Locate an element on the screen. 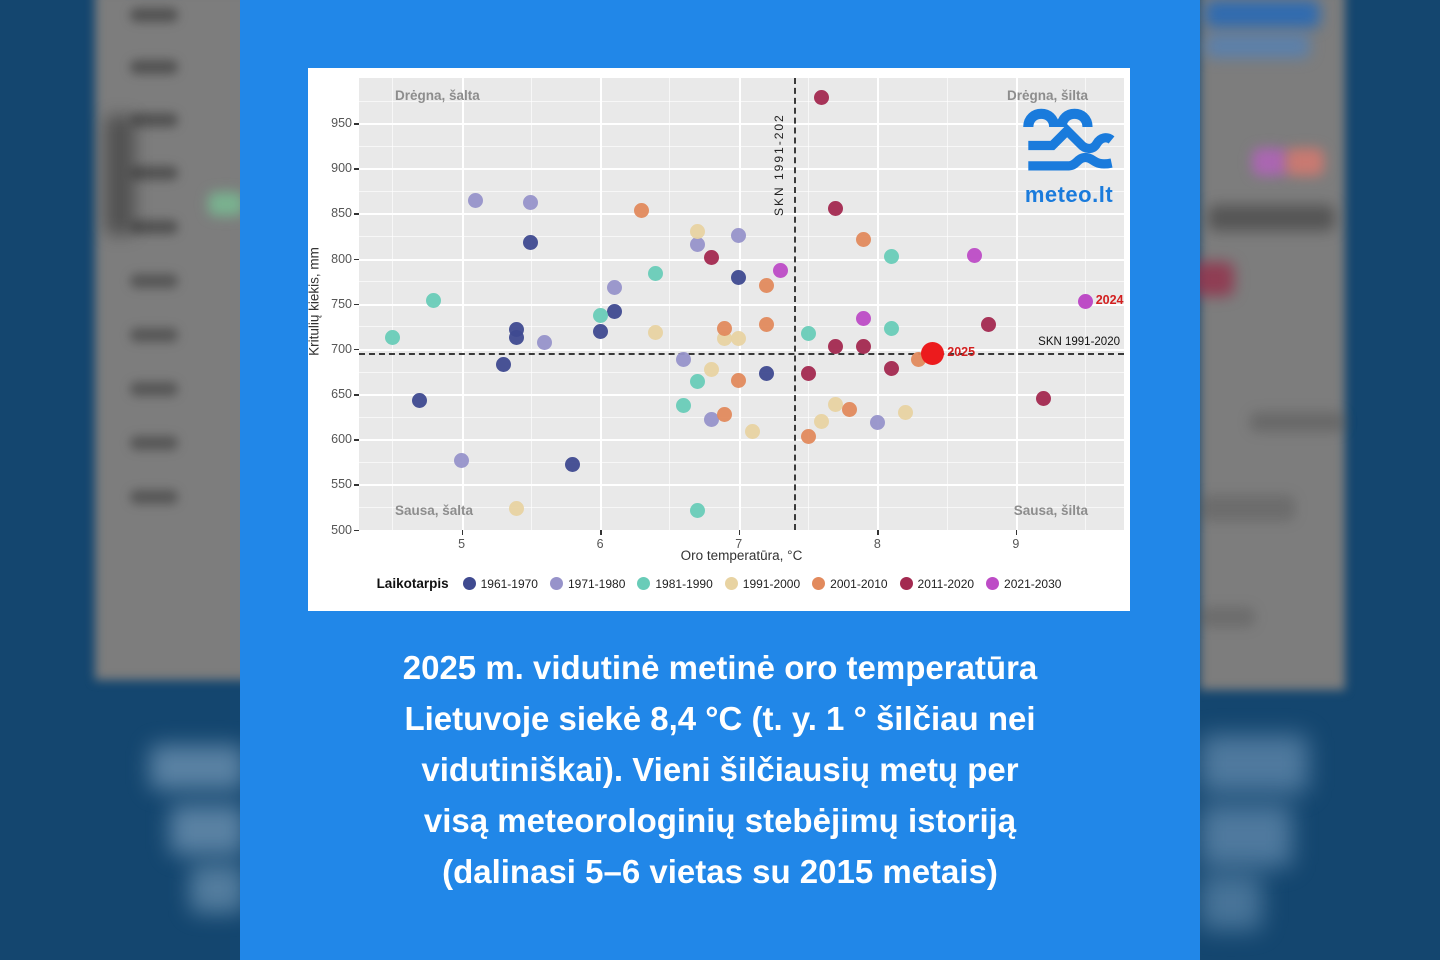  legend-item-2001-2010: 2001-2010 is located at coordinates (850, 584).